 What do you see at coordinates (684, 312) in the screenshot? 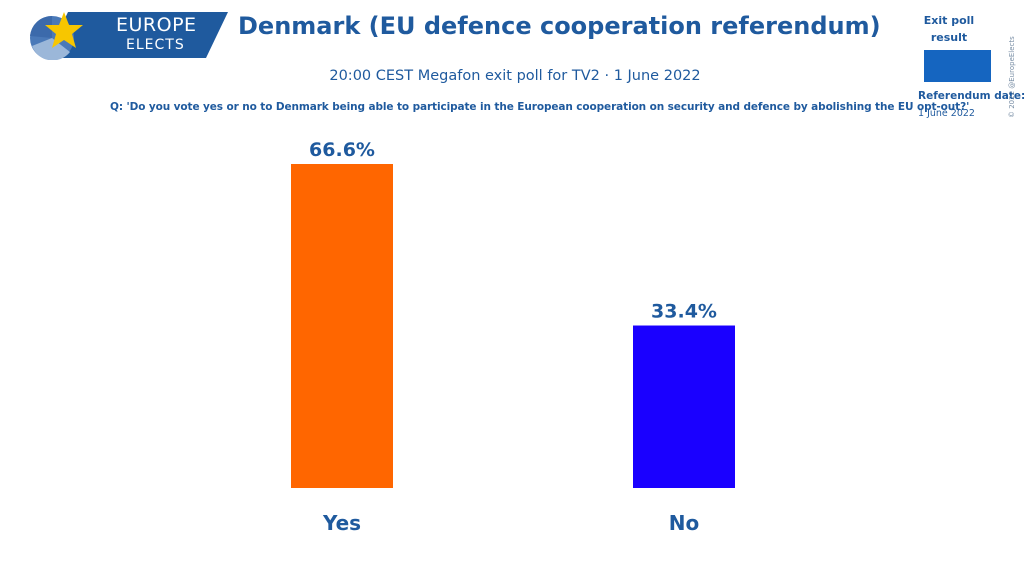
I see `value-label-no: 33.4%` at bounding box center [684, 312].